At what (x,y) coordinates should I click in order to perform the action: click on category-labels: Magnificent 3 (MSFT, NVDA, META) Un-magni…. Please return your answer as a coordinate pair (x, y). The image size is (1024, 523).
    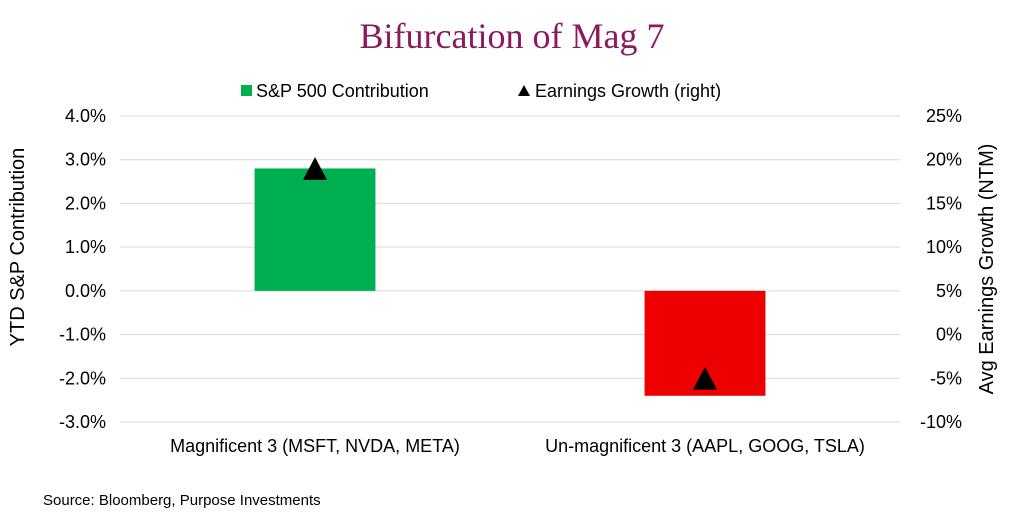
    Looking at the image, I should click on (517, 446).